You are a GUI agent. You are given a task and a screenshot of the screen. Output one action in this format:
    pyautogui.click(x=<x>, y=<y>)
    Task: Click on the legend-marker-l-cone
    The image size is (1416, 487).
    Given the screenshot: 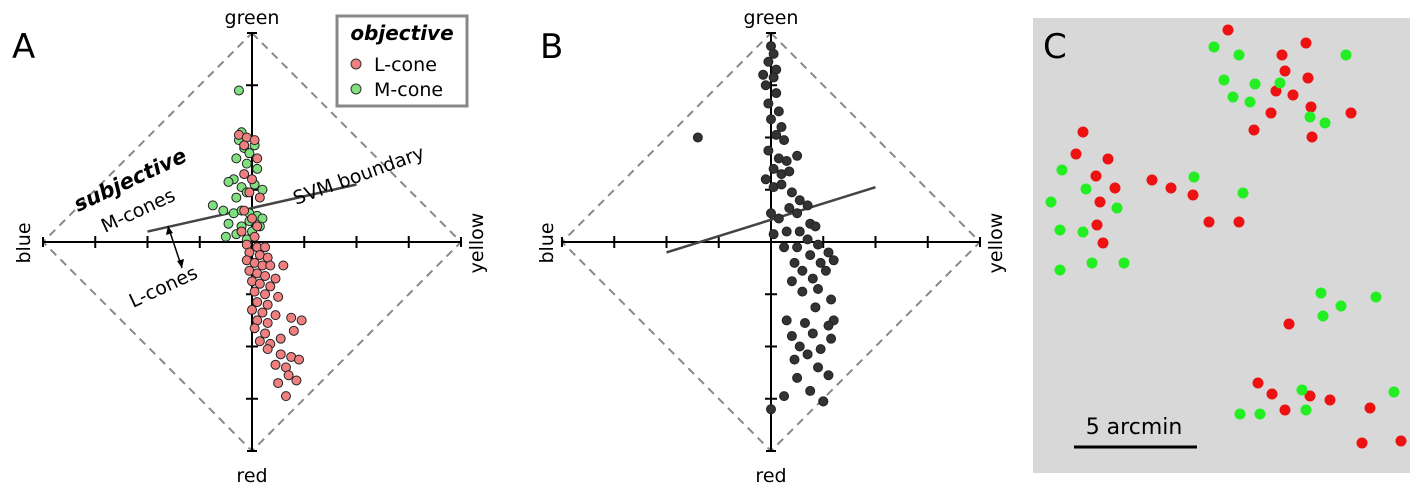 What is the action you would take?
    pyautogui.click(x=356, y=64)
    